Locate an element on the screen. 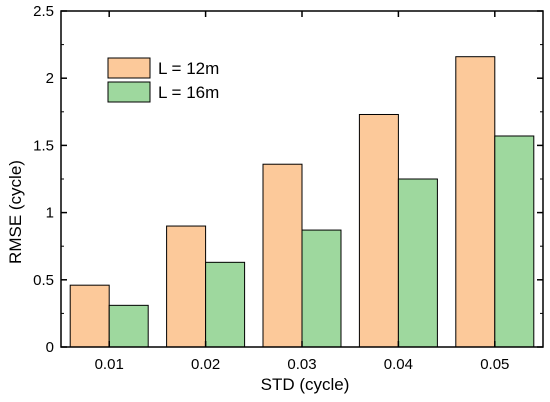  x-tick-label-3: 0.04 is located at coordinates (398, 364).